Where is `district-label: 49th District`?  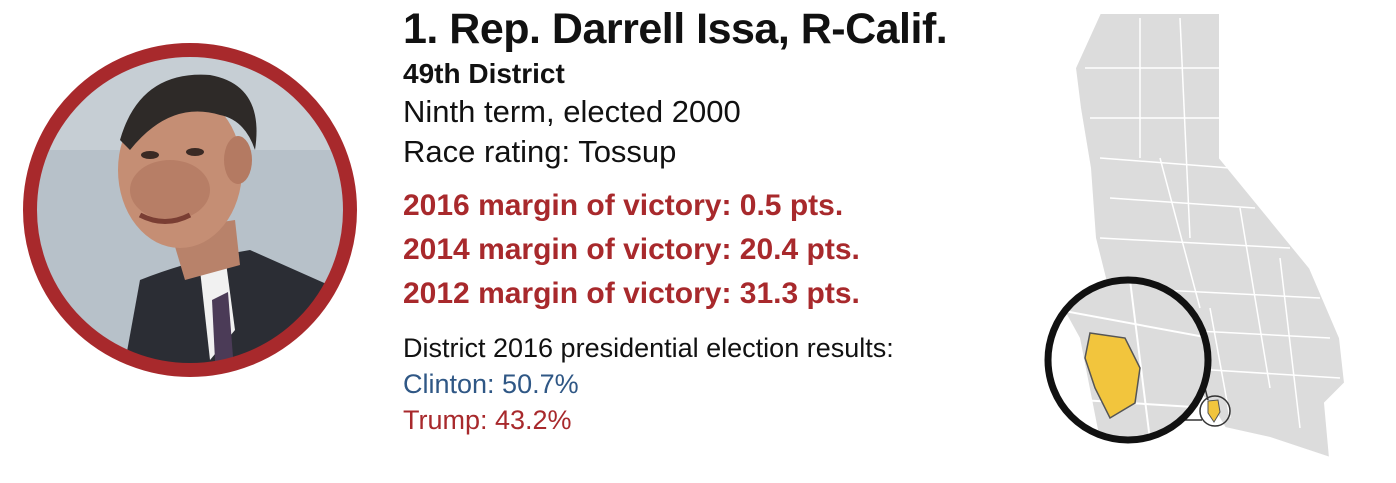
district-label: 49th District is located at coordinates (484, 73).